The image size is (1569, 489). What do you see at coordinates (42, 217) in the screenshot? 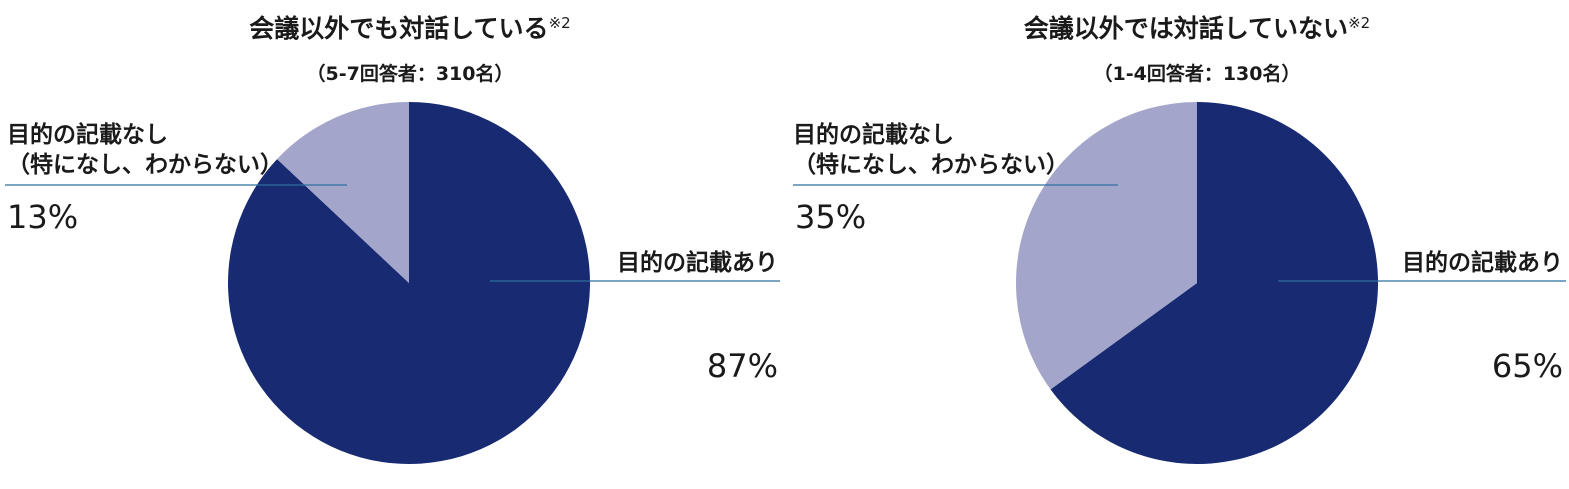
I see `pct-label-left-no-purpose: 13%` at bounding box center [42, 217].